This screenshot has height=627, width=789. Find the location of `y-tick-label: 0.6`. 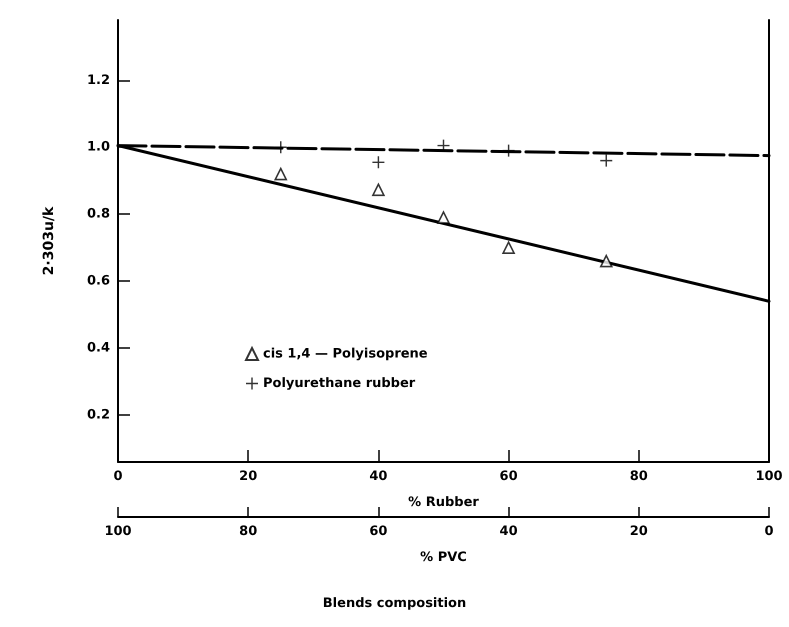

y-tick-label: 0.6 is located at coordinates (98, 281).